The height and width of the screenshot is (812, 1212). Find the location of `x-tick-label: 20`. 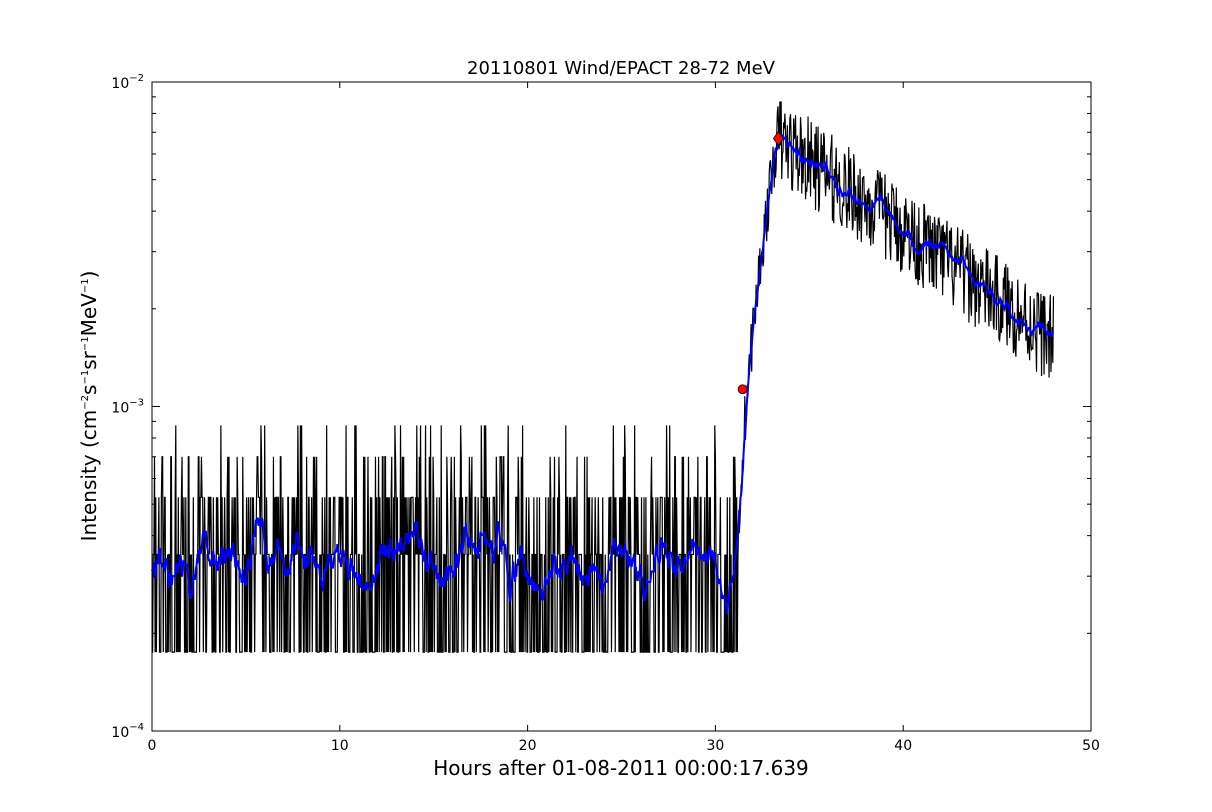

x-tick-label: 20 is located at coordinates (528, 746).